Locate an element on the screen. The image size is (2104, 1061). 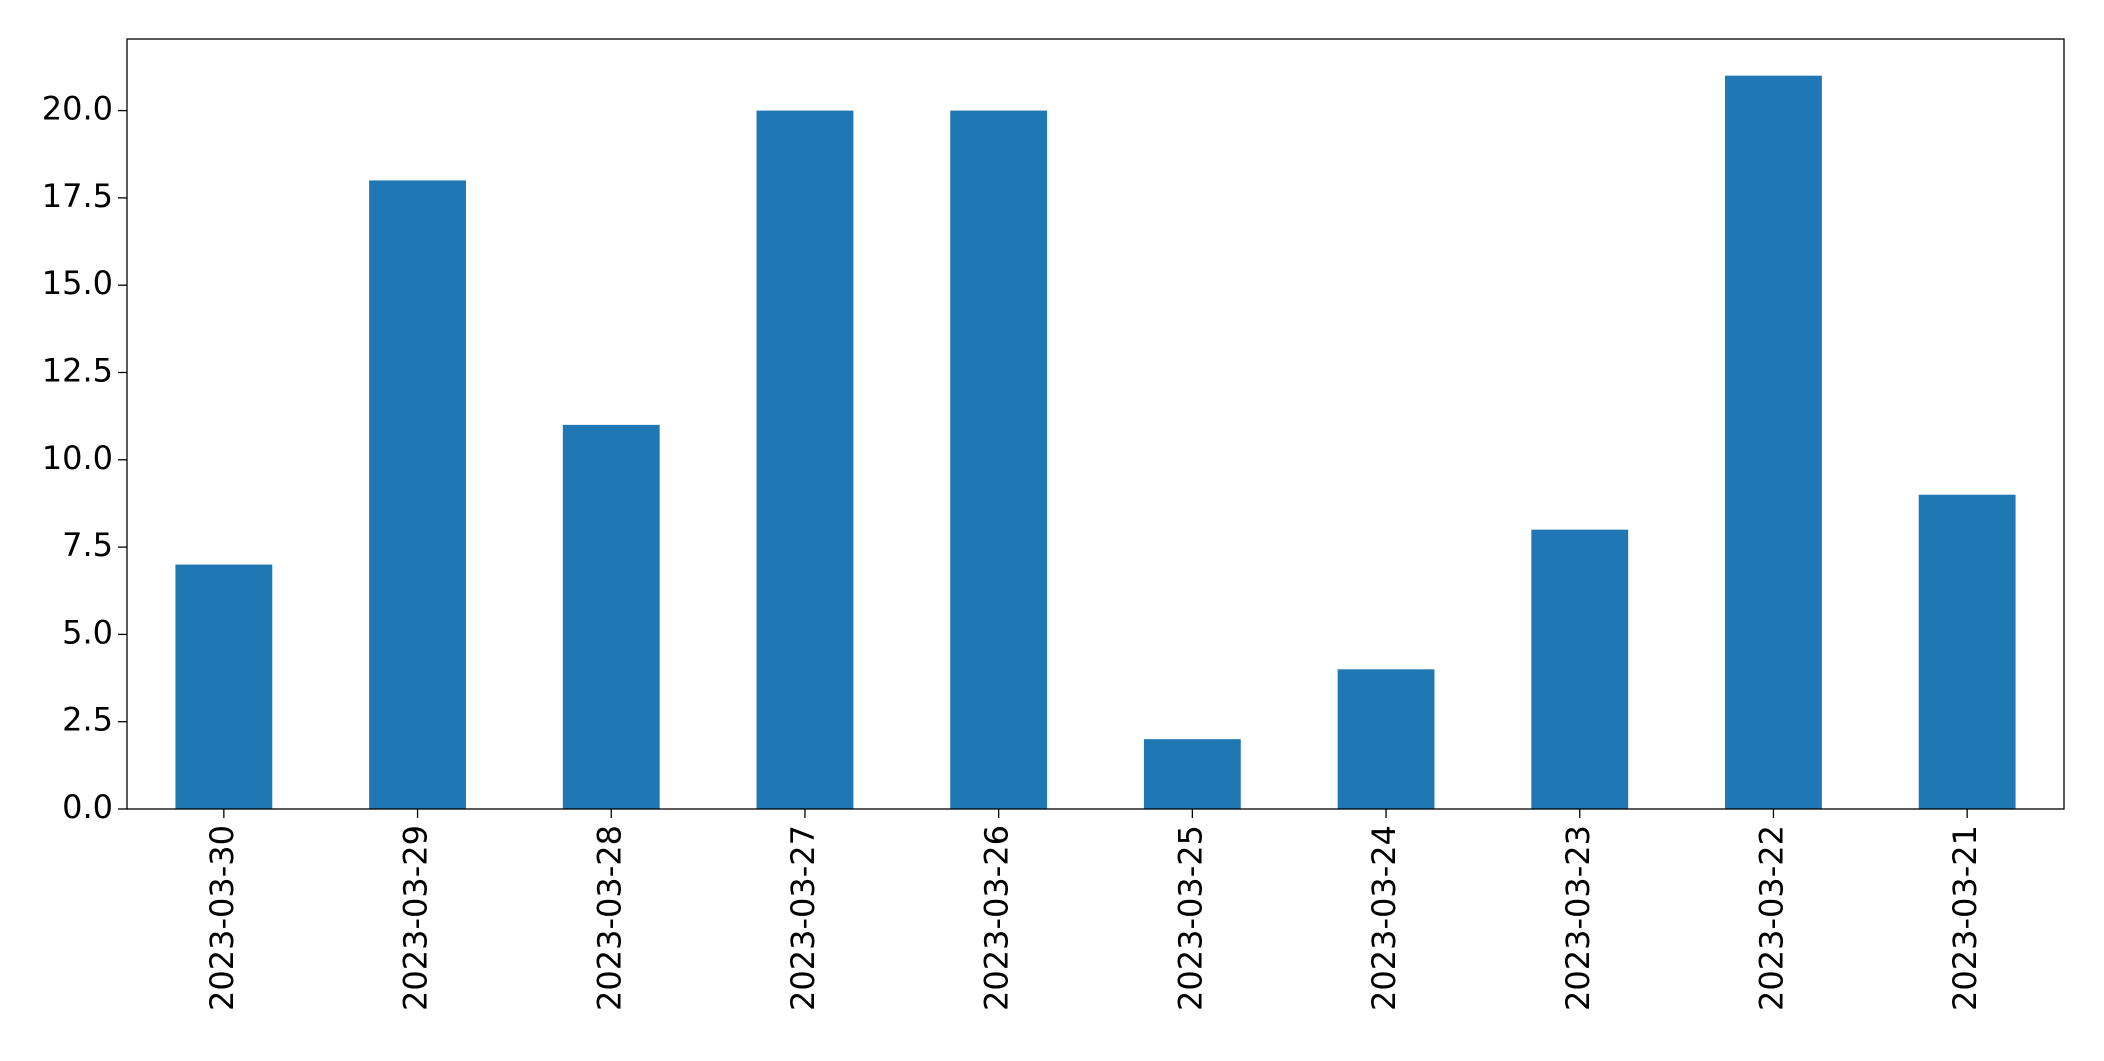
x-tick-label: 2023-03-30 is located at coordinates (222, 918).